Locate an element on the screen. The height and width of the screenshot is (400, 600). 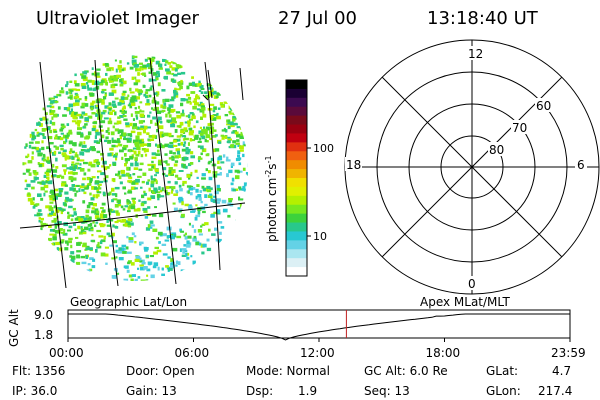
gain-value: Gain: 13 is located at coordinates (151, 391).